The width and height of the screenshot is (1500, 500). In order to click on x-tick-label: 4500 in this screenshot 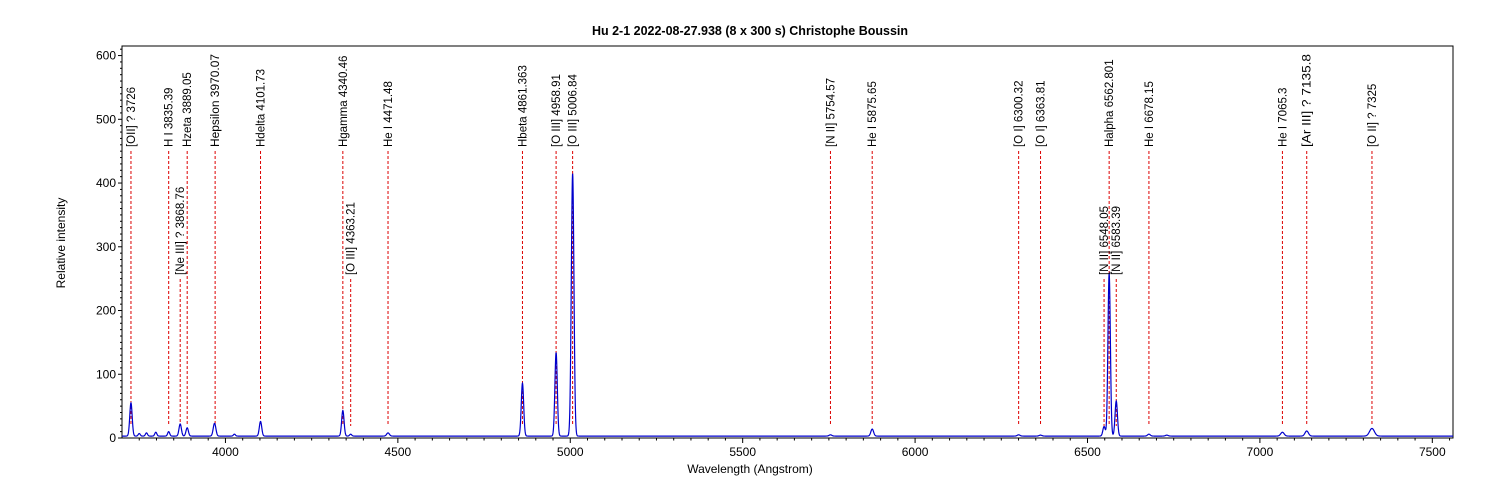, I will do `click(398, 452)`.